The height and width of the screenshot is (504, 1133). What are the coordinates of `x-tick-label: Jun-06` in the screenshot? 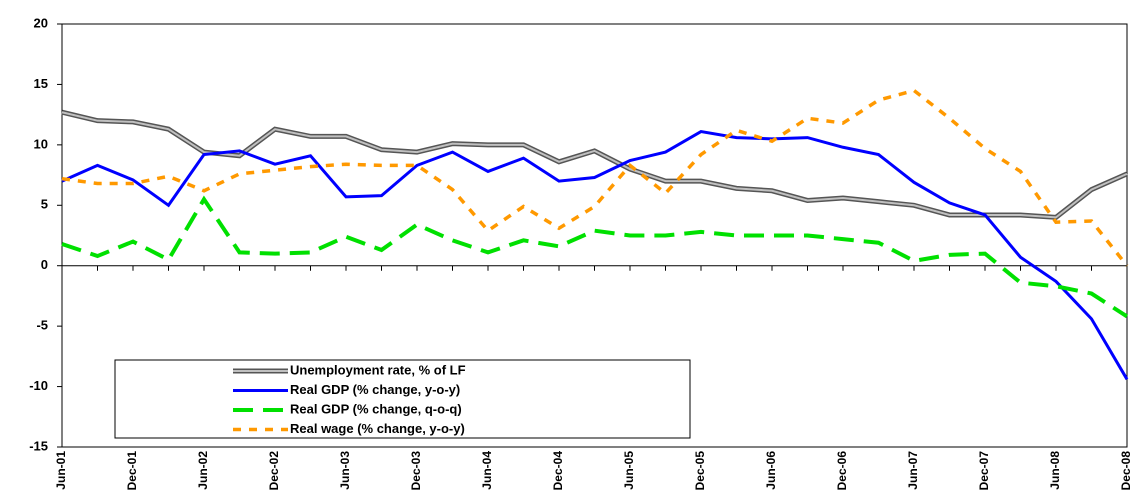 It's located at (771, 470).